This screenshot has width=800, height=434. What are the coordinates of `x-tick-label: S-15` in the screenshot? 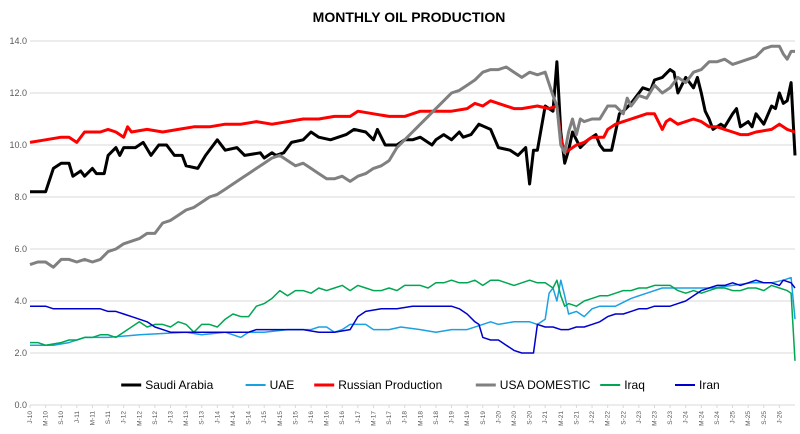 It's located at (295, 418).